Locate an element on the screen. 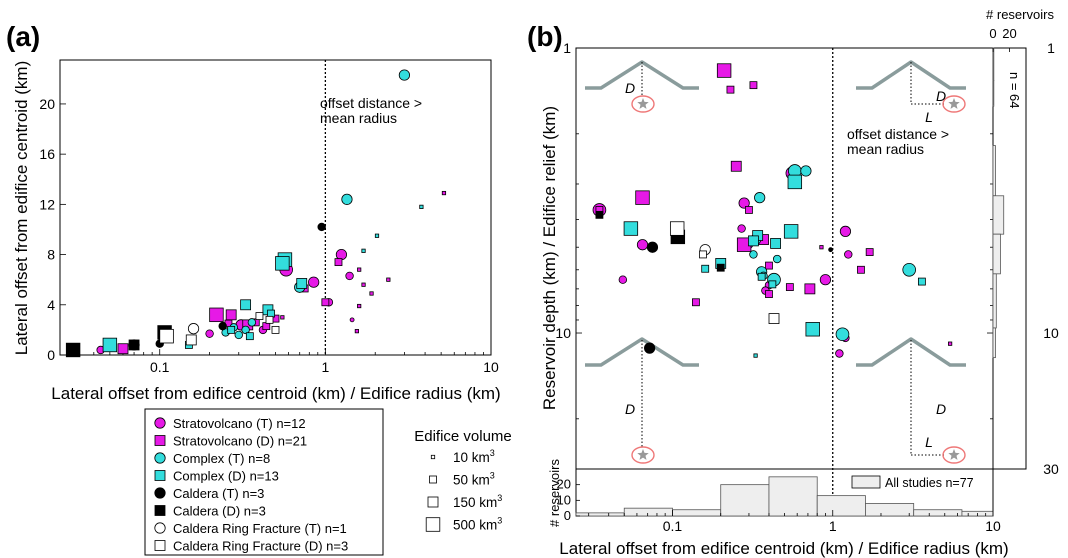  y-tick-label: 12 is located at coordinates (47, 204).